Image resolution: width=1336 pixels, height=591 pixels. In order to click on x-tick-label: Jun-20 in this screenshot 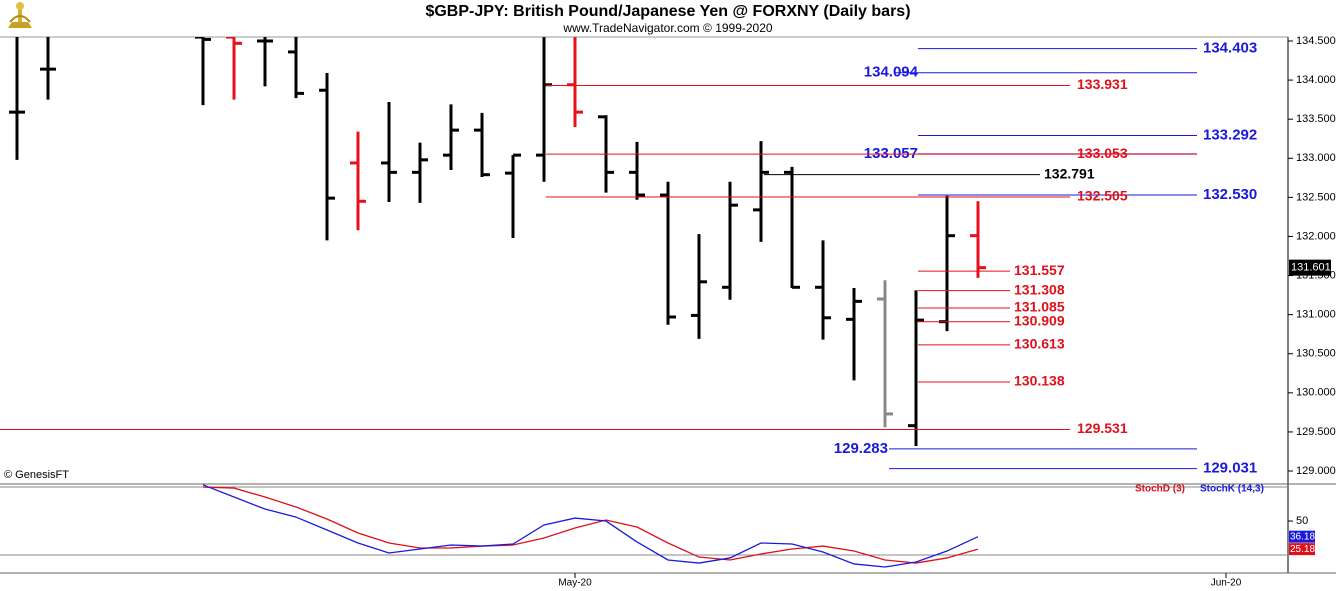, I will do `click(1226, 583)`.